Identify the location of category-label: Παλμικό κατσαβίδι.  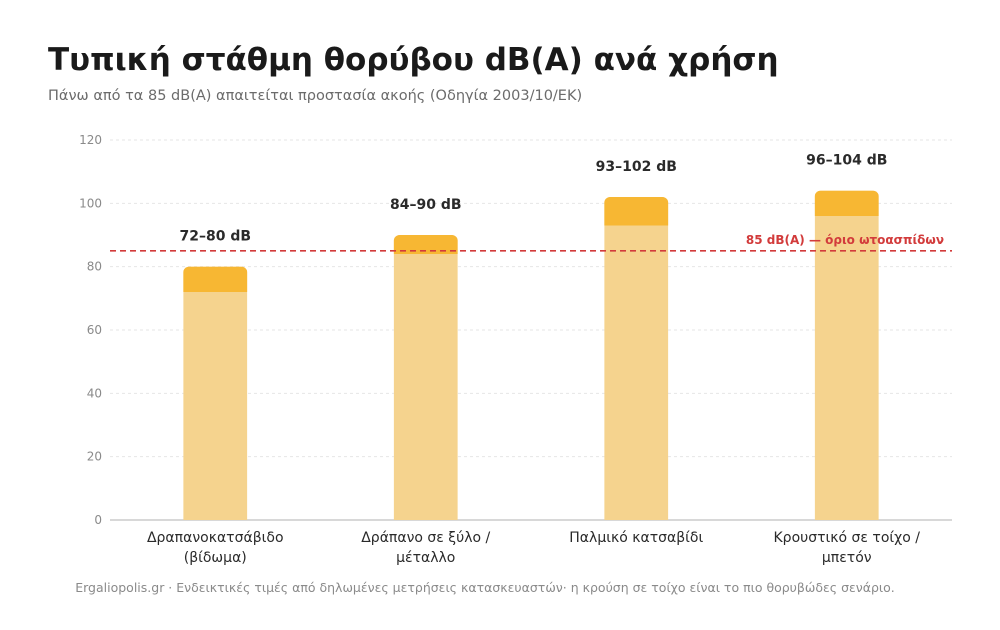
(636, 538).